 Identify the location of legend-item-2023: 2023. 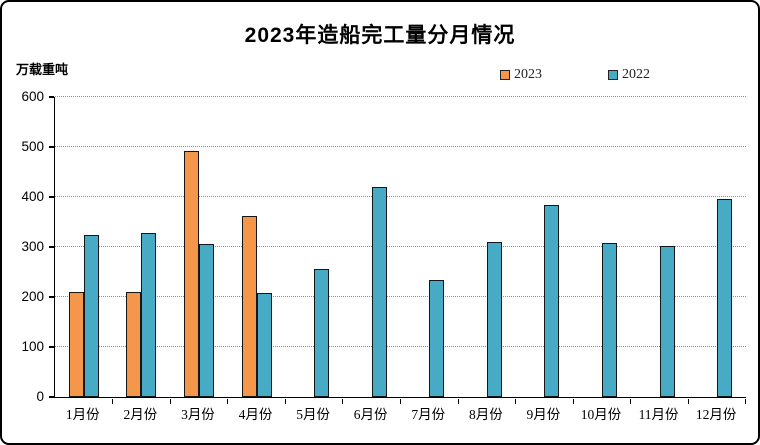
(521, 74).